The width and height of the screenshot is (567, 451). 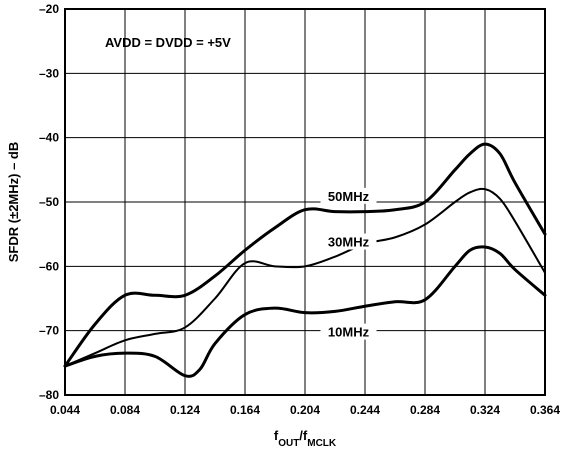 I want to click on y-tick-label: –60, so click(x=49, y=266).